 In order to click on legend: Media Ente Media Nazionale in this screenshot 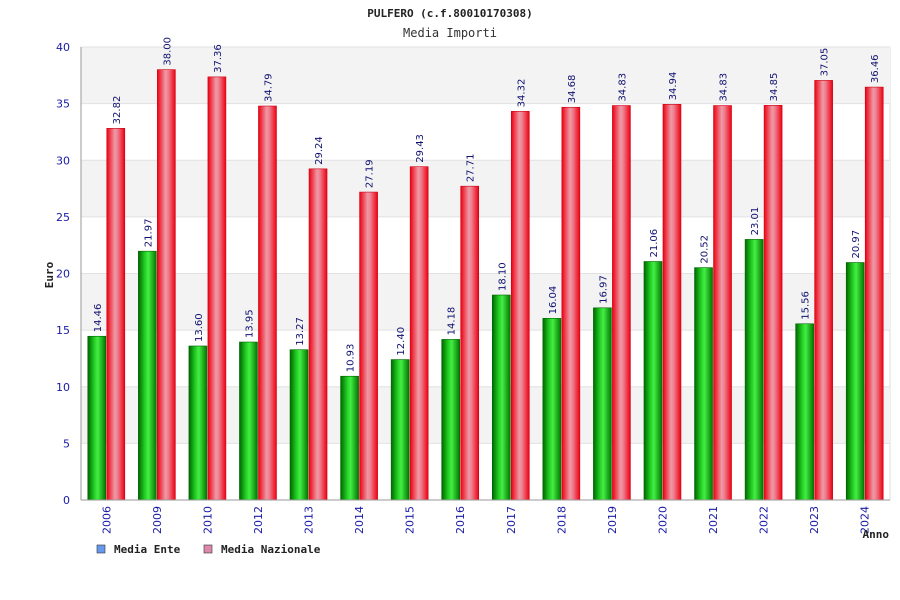, I will do `click(208, 549)`.